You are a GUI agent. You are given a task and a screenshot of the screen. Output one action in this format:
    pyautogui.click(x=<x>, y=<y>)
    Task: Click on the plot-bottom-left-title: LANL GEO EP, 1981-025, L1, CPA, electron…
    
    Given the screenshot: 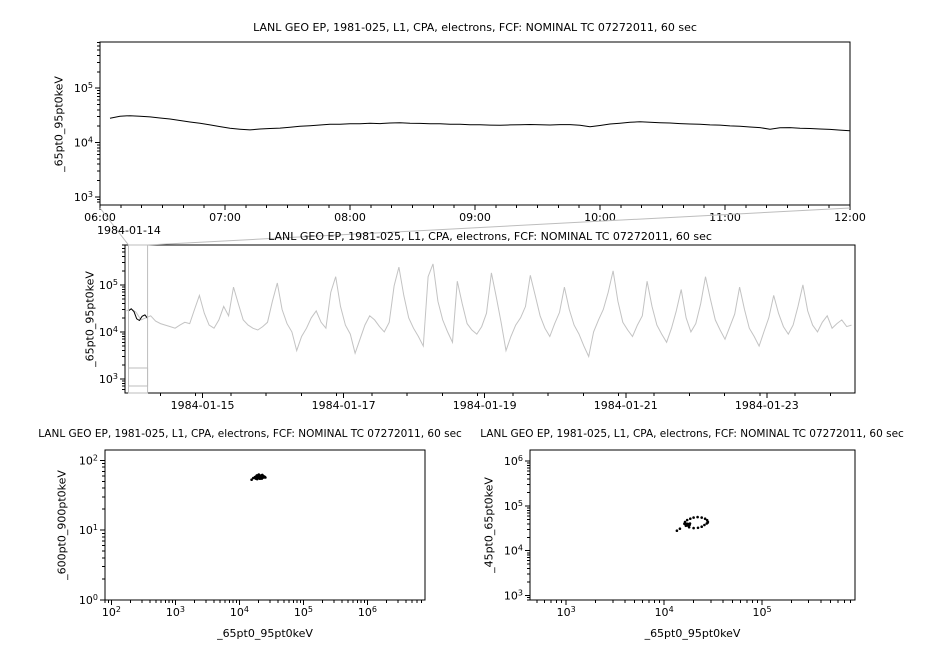 What is the action you would take?
    pyautogui.click(x=250, y=434)
    